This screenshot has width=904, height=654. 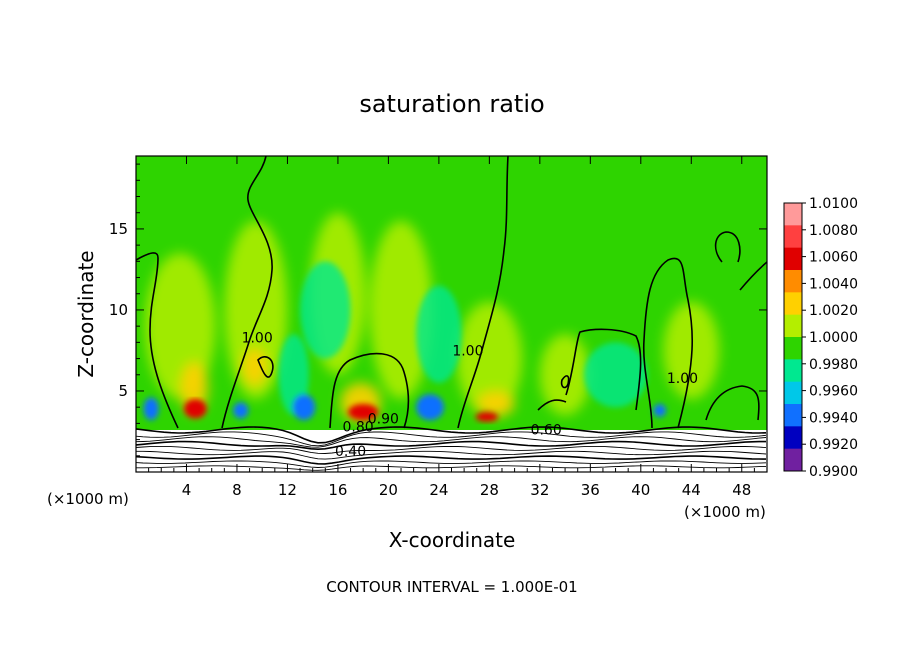 I want to click on x-tick-label: 8, so click(x=237, y=490).